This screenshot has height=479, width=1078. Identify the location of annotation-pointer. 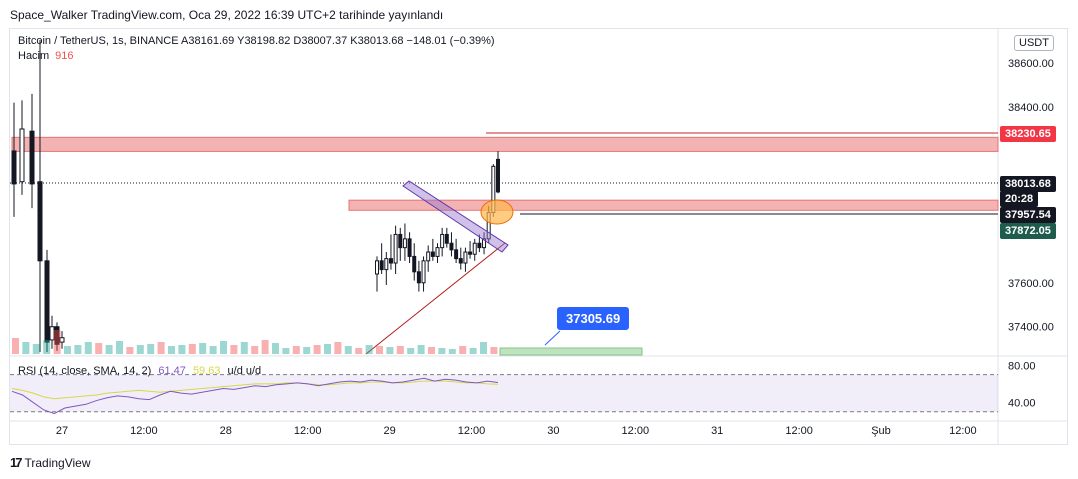
(552, 338).